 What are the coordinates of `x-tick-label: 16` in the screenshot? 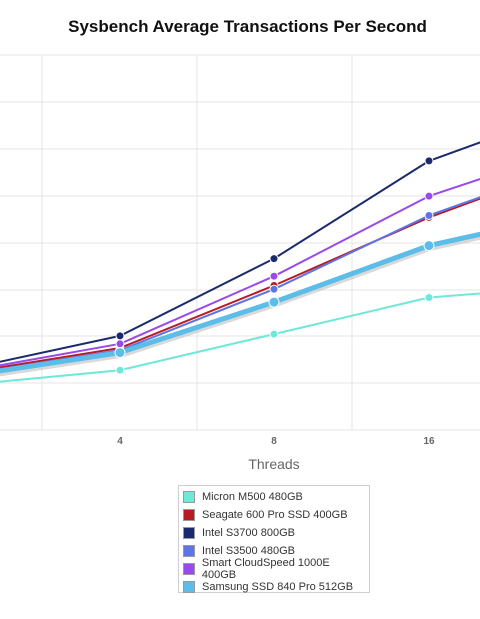 It's located at (429, 441).